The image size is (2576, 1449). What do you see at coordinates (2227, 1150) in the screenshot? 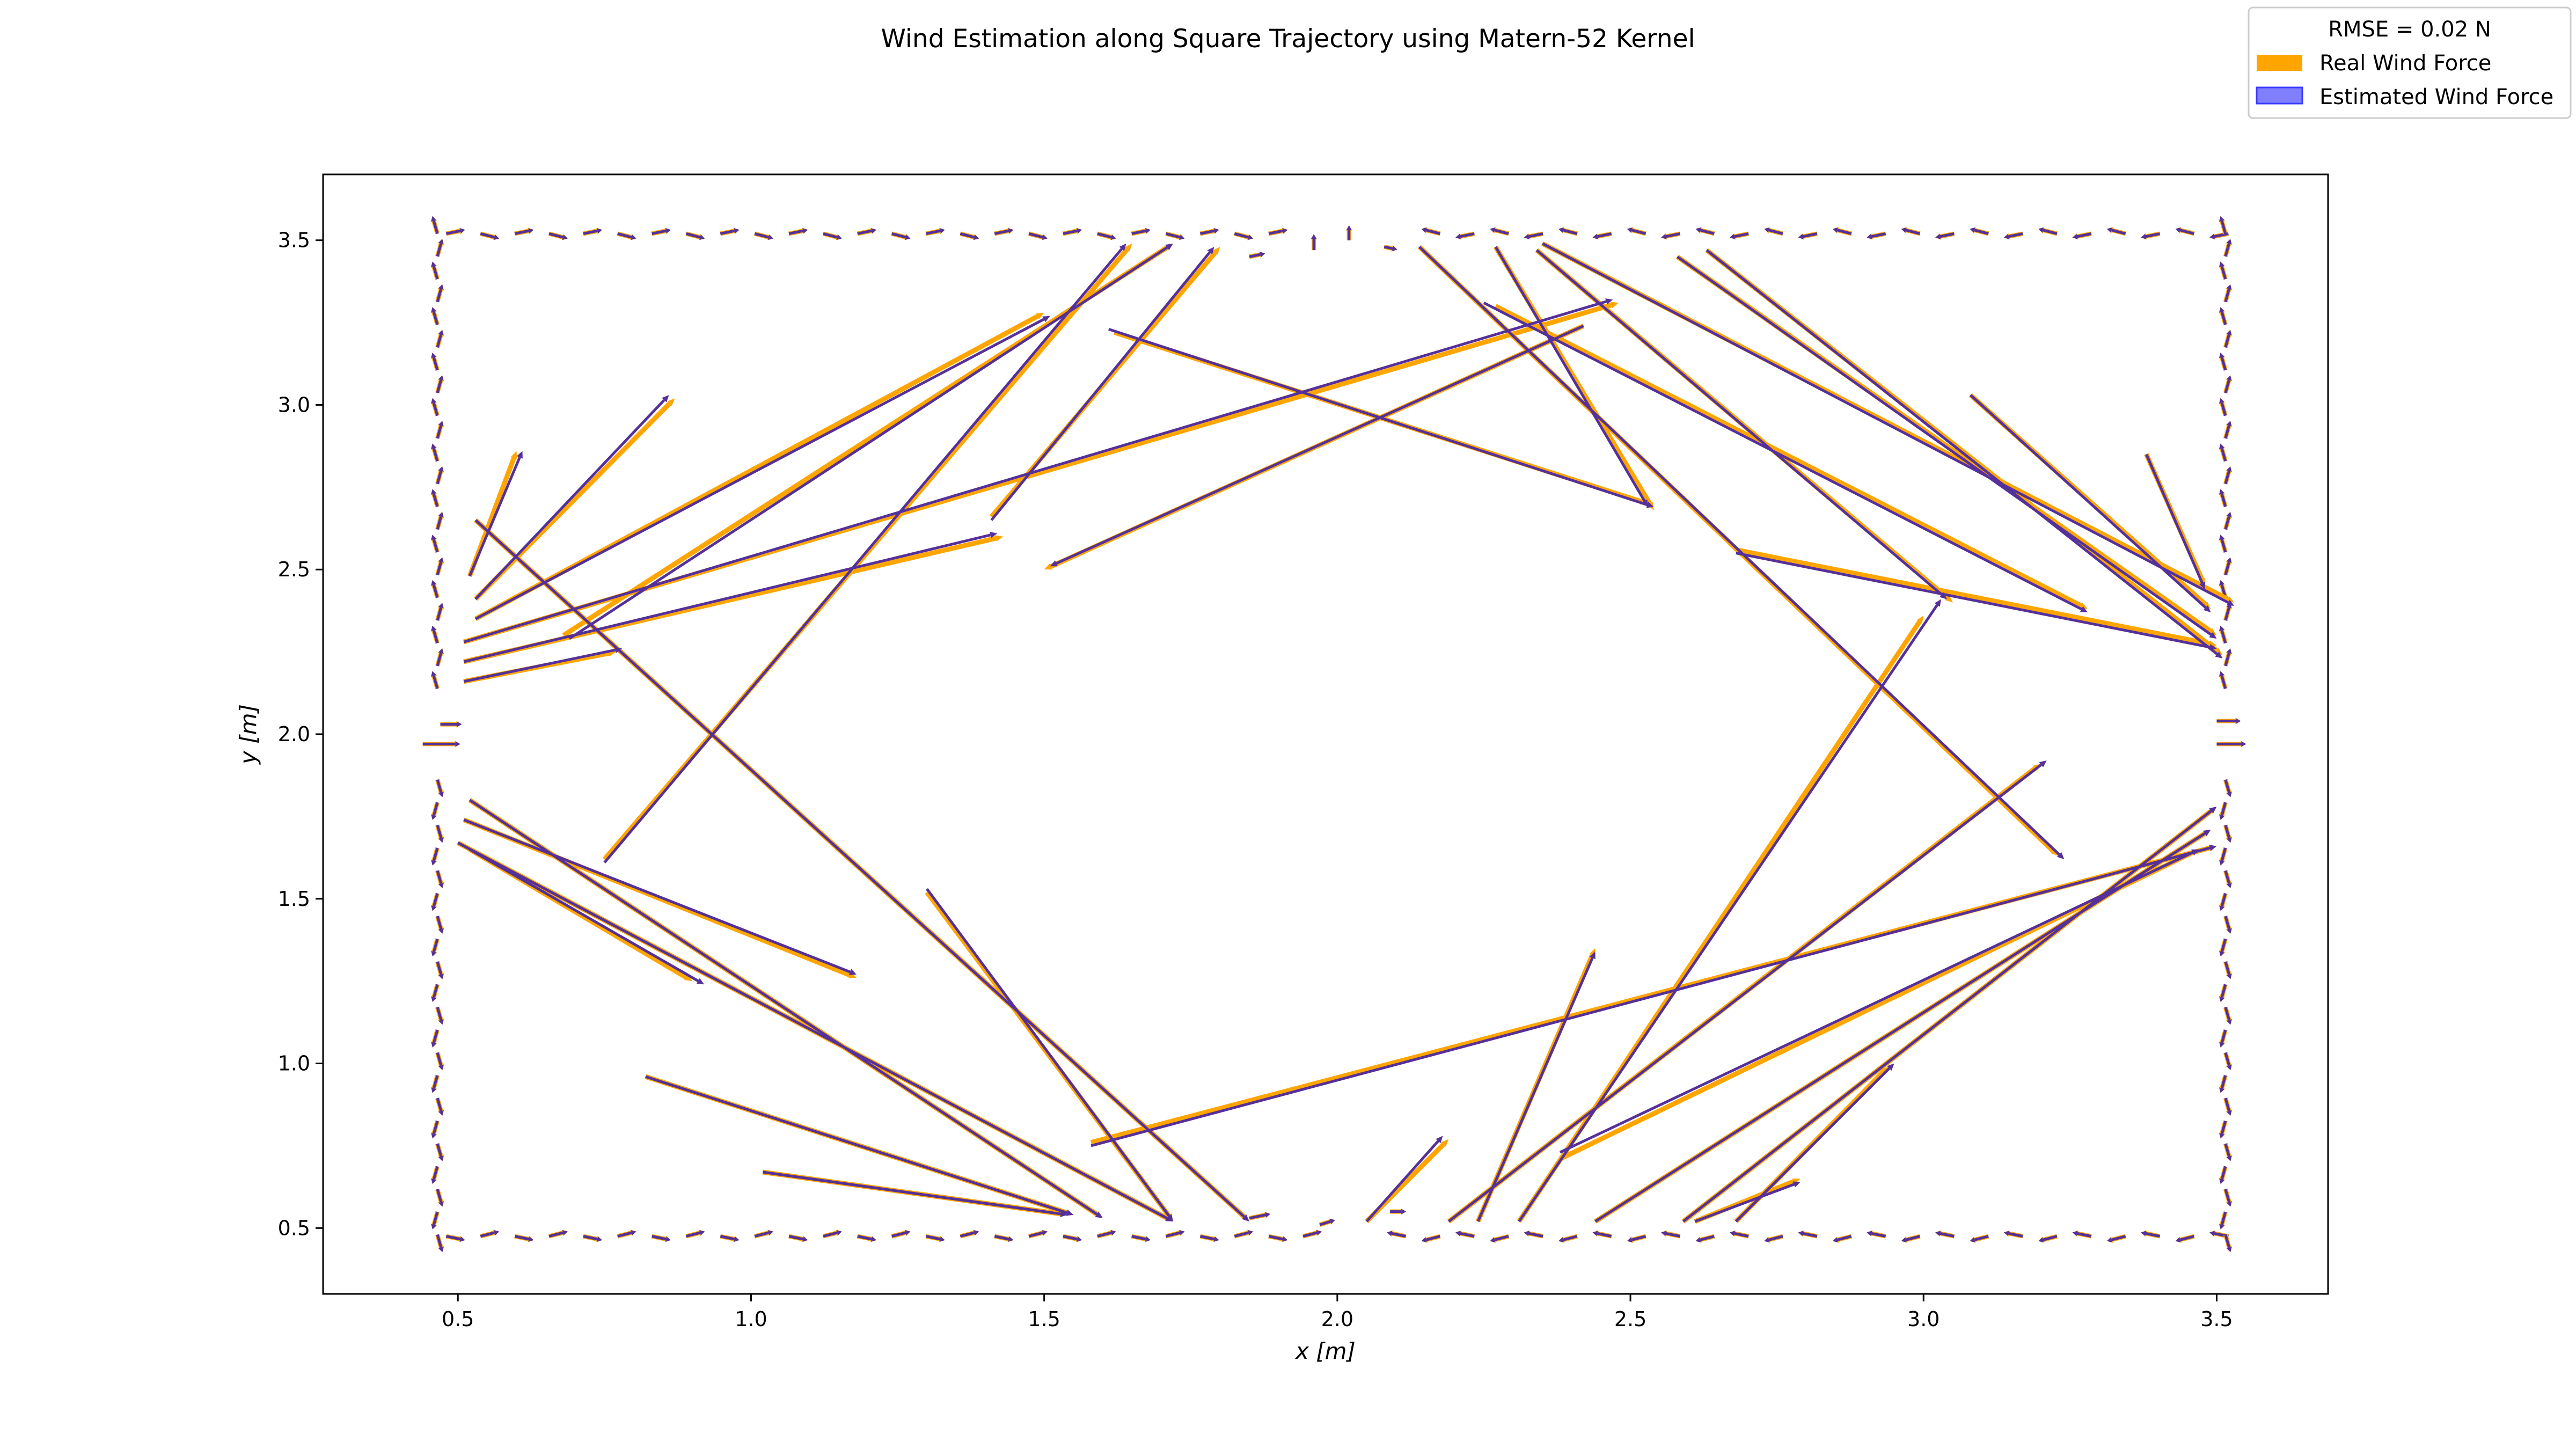
I see `edge-arrow-est-146-shaft` at bounding box center [2227, 1150].